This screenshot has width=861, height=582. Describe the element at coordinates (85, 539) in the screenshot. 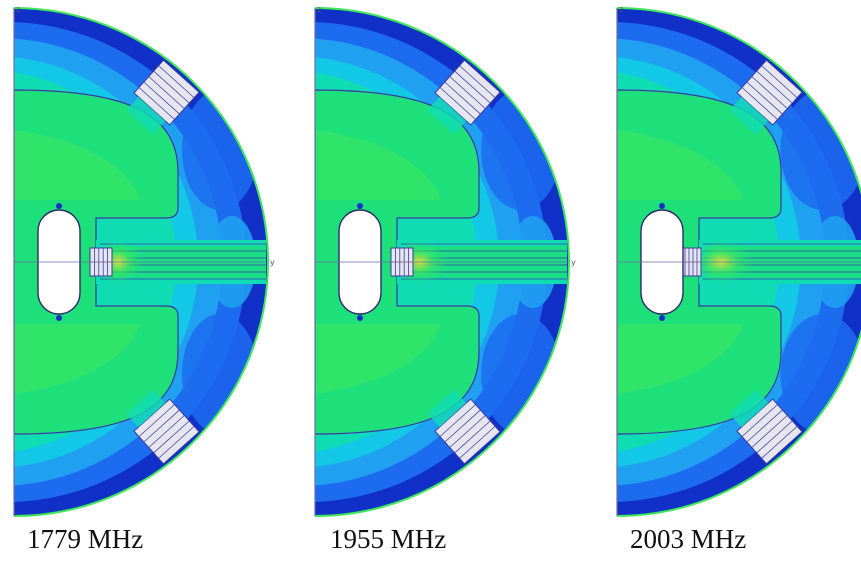

I see `frequency-label-1779: 1779 MHz` at that location.